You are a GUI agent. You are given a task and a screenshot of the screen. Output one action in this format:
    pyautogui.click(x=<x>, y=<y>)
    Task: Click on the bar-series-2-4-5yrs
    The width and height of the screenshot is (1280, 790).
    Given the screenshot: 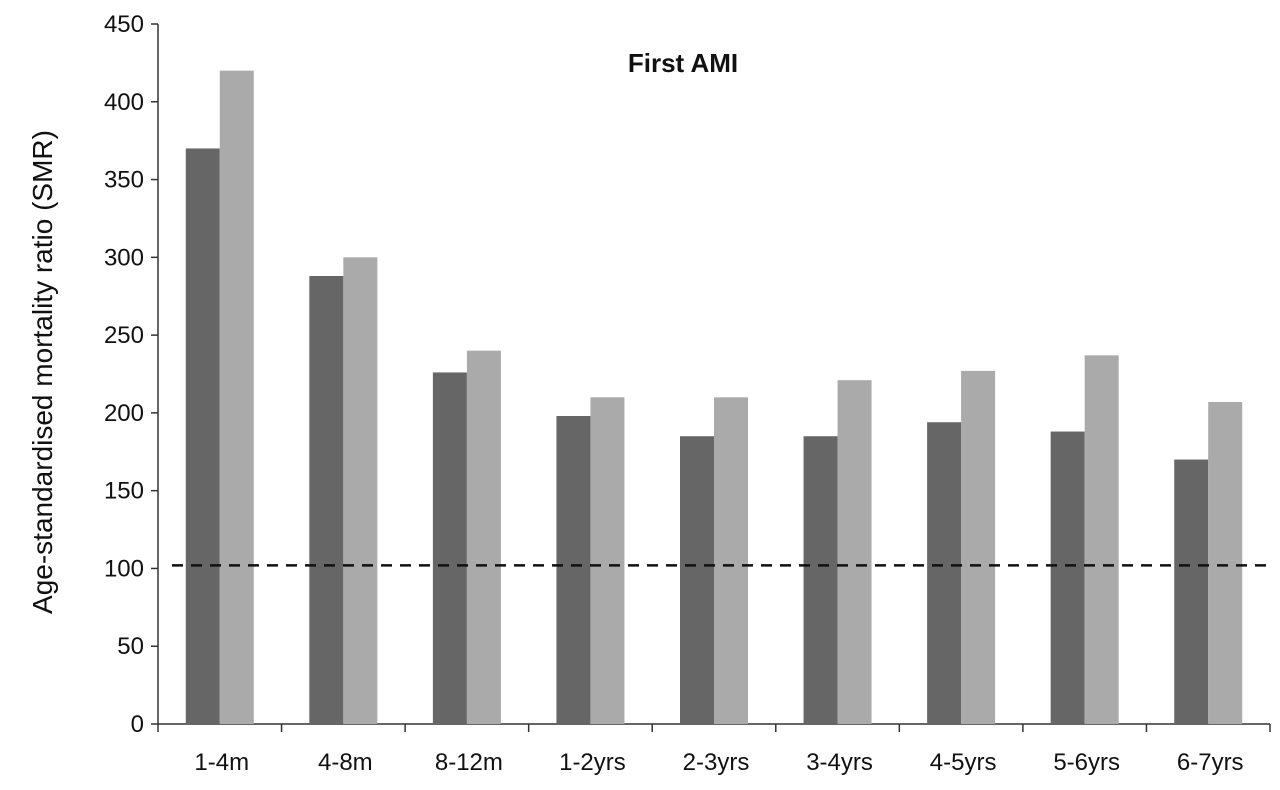 What is the action you would take?
    pyautogui.click(x=978, y=547)
    